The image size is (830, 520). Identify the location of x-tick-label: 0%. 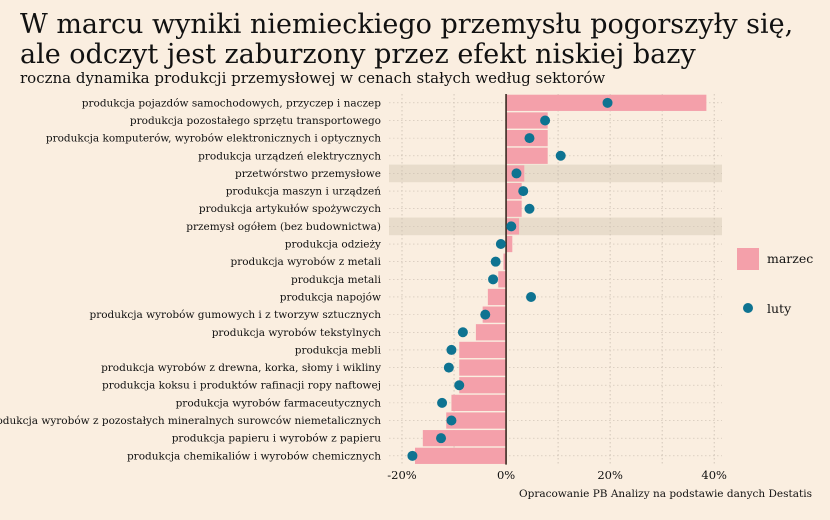
(506, 475).